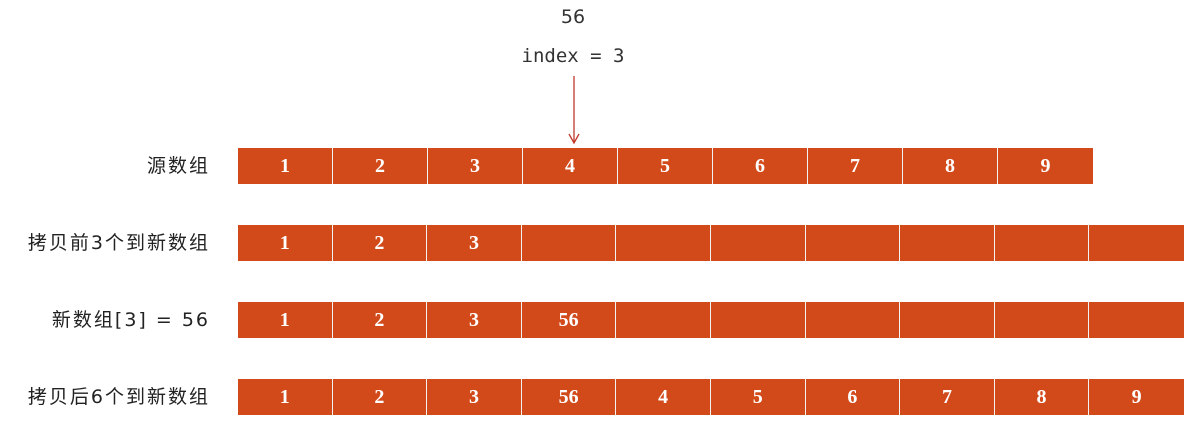  What do you see at coordinates (178, 166) in the screenshot?
I see `source-array-row-label: 源数组` at bounding box center [178, 166].